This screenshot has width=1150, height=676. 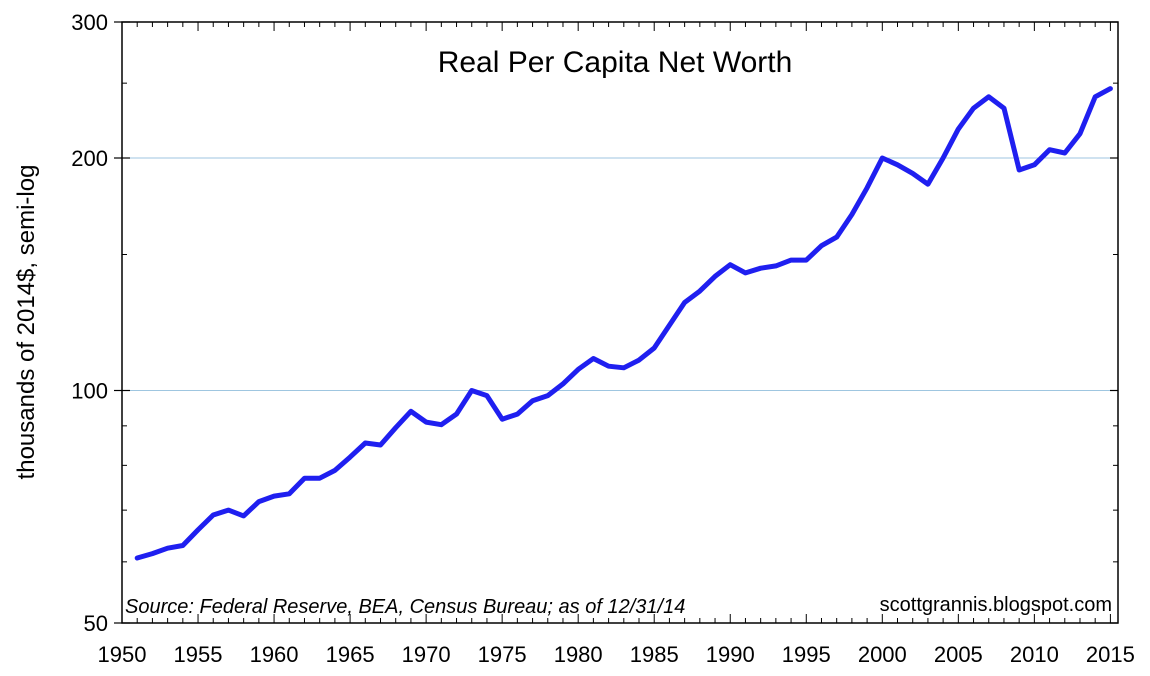 What do you see at coordinates (96, 623) in the screenshot?
I see `y-tick-label: 50` at bounding box center [96, 623].